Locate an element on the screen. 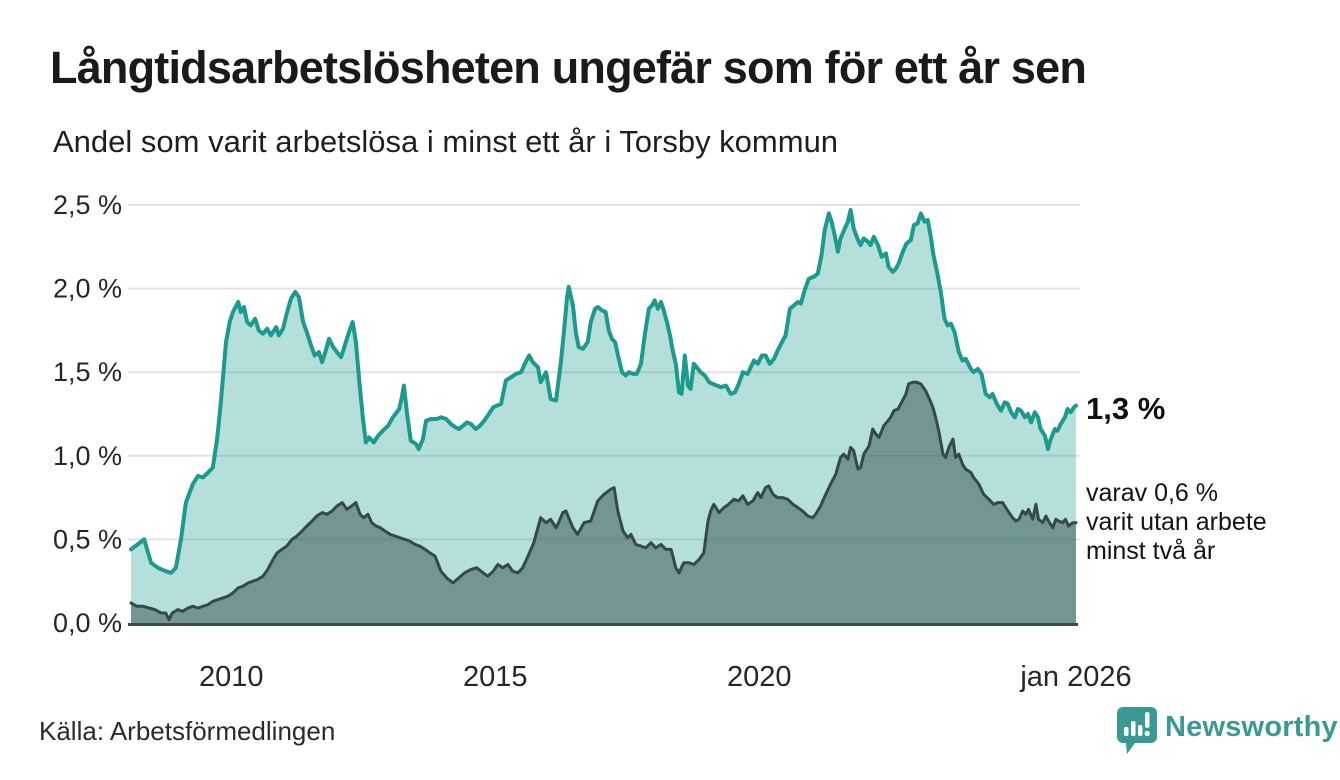 The width and height of the screenshot is (1340, 780). latest-value-label: 1,3 % is located at coordinates (1126, 408).